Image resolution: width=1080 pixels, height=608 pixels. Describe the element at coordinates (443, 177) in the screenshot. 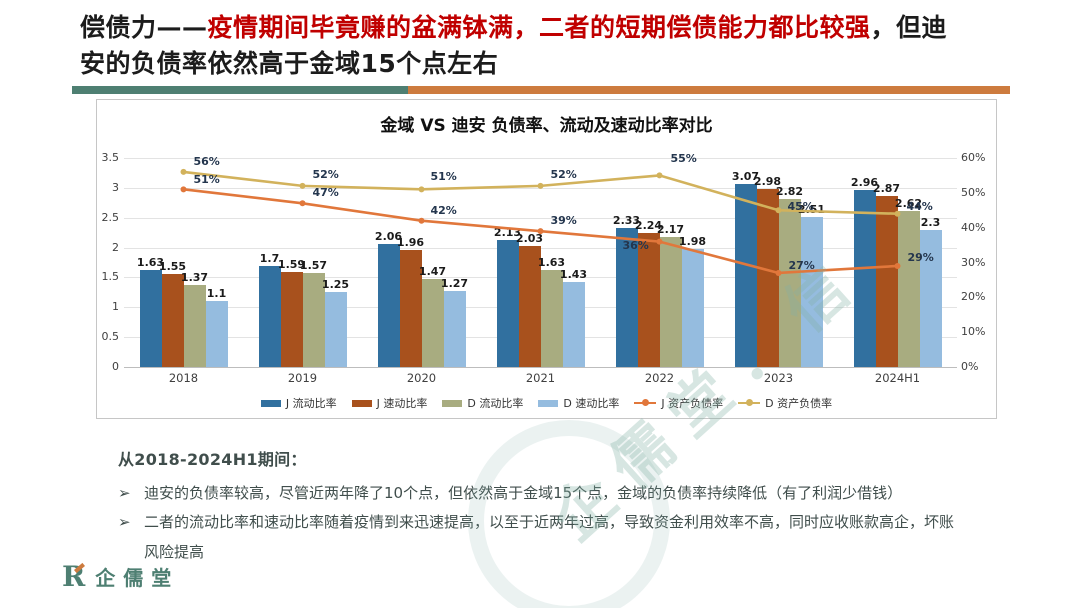

I see `line-point-label: 51%` at that location.